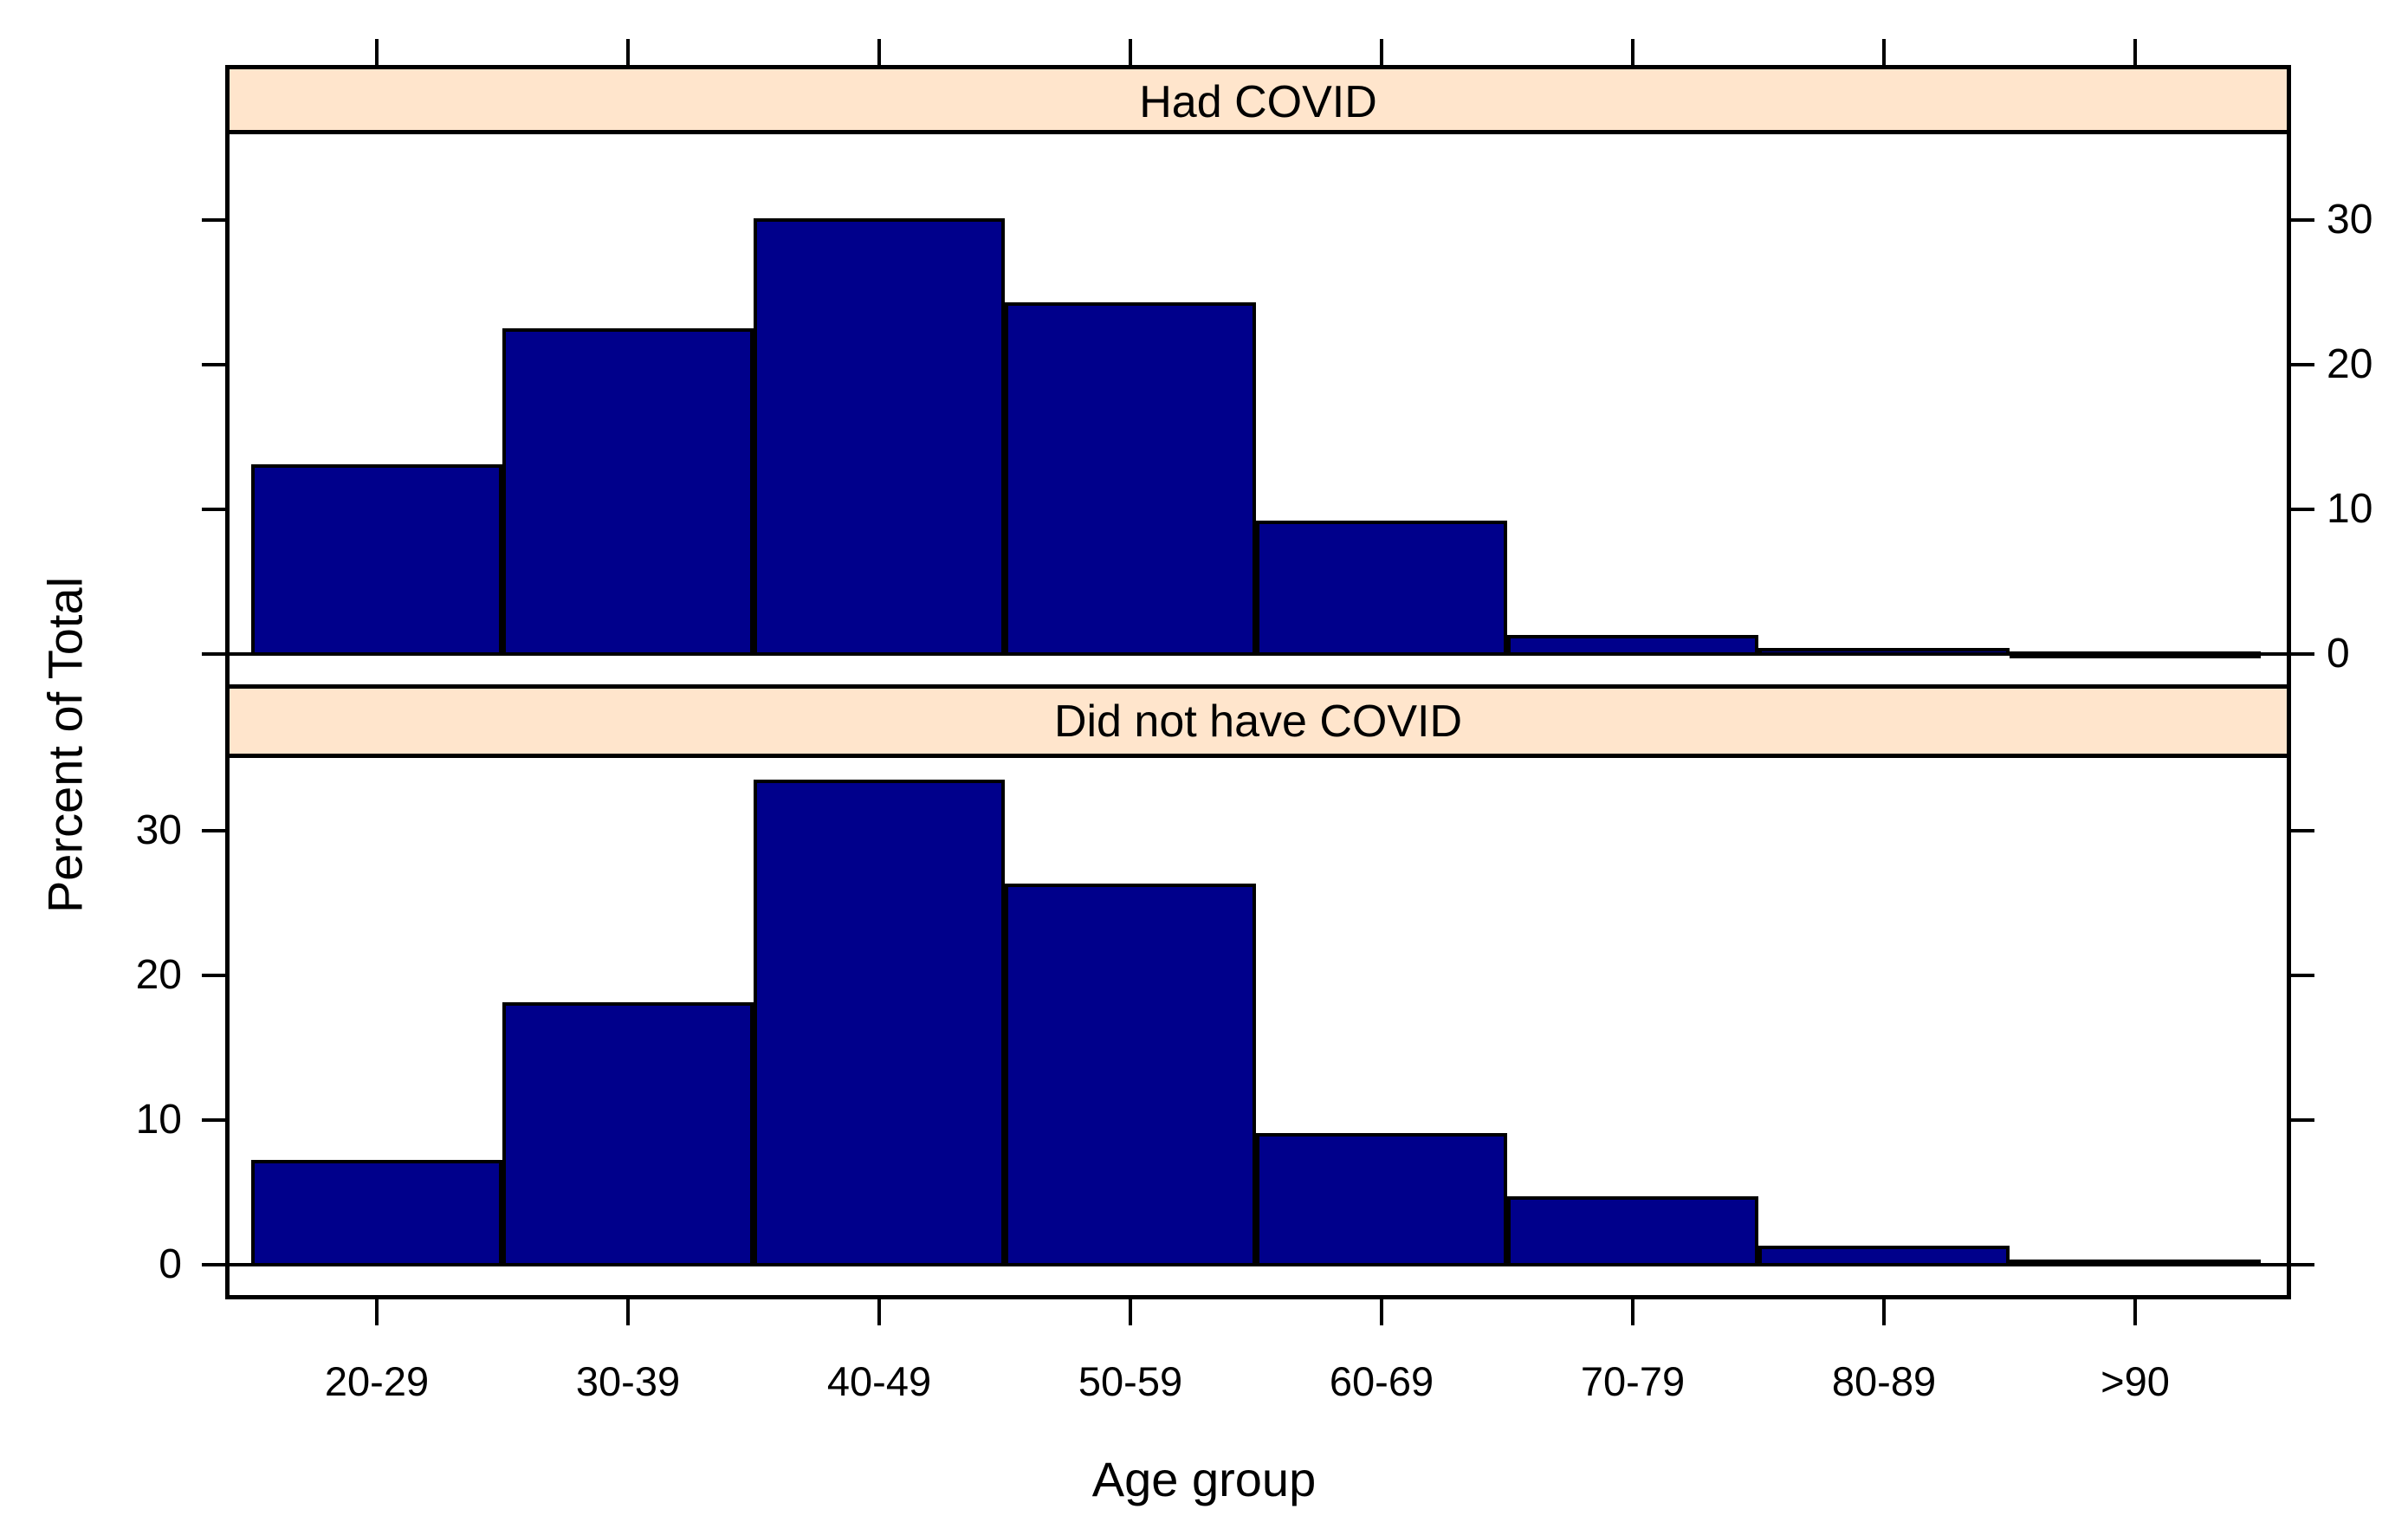  I want to click on x-axis-title: Age group, so click(1204, 1479).